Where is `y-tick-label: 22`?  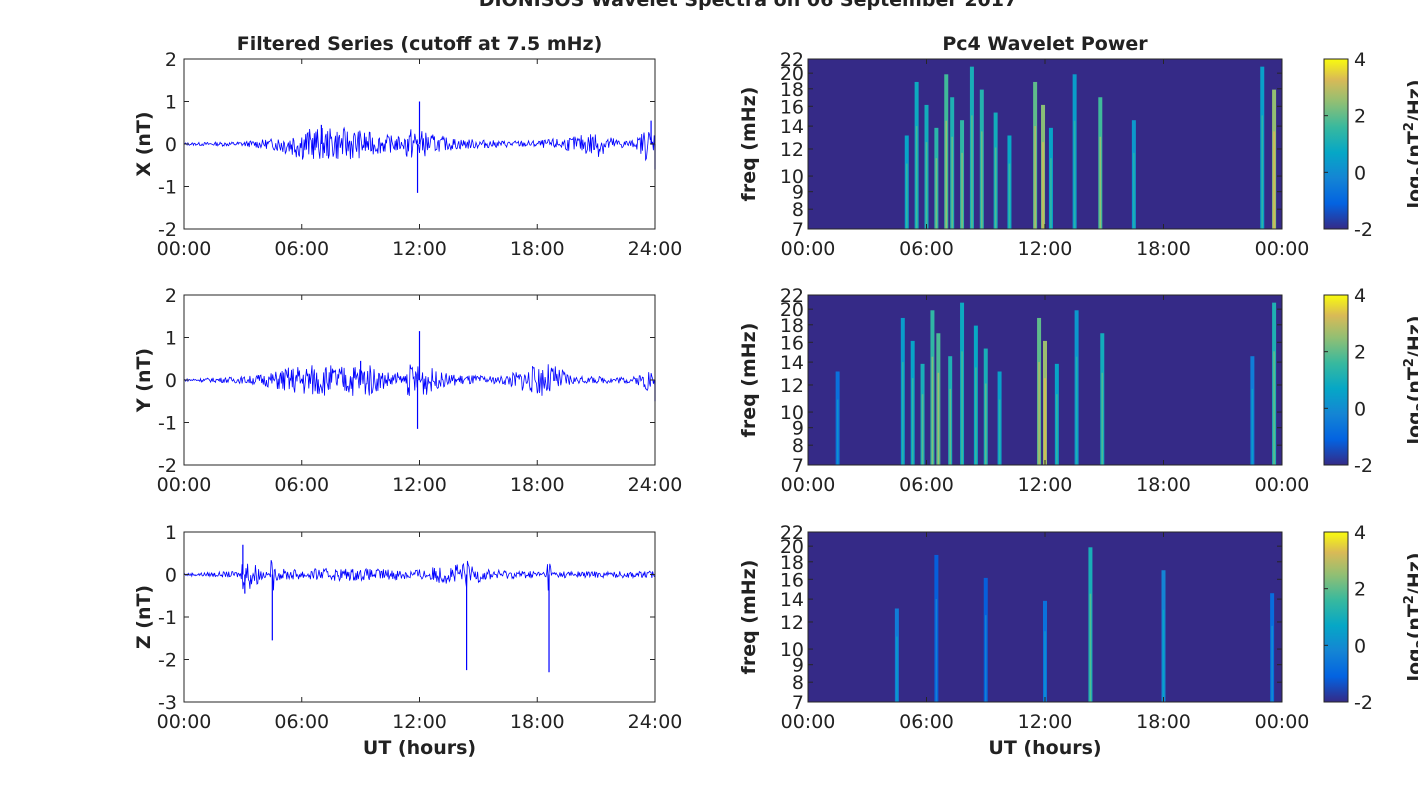 y-tick-label: 22 is located at coordinates (792, 533).